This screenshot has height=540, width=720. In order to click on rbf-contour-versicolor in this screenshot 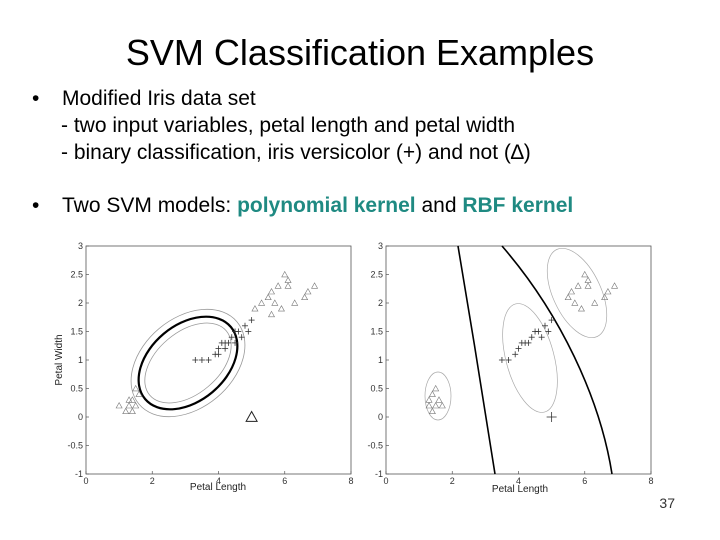, I will do `click(530, 358)`.